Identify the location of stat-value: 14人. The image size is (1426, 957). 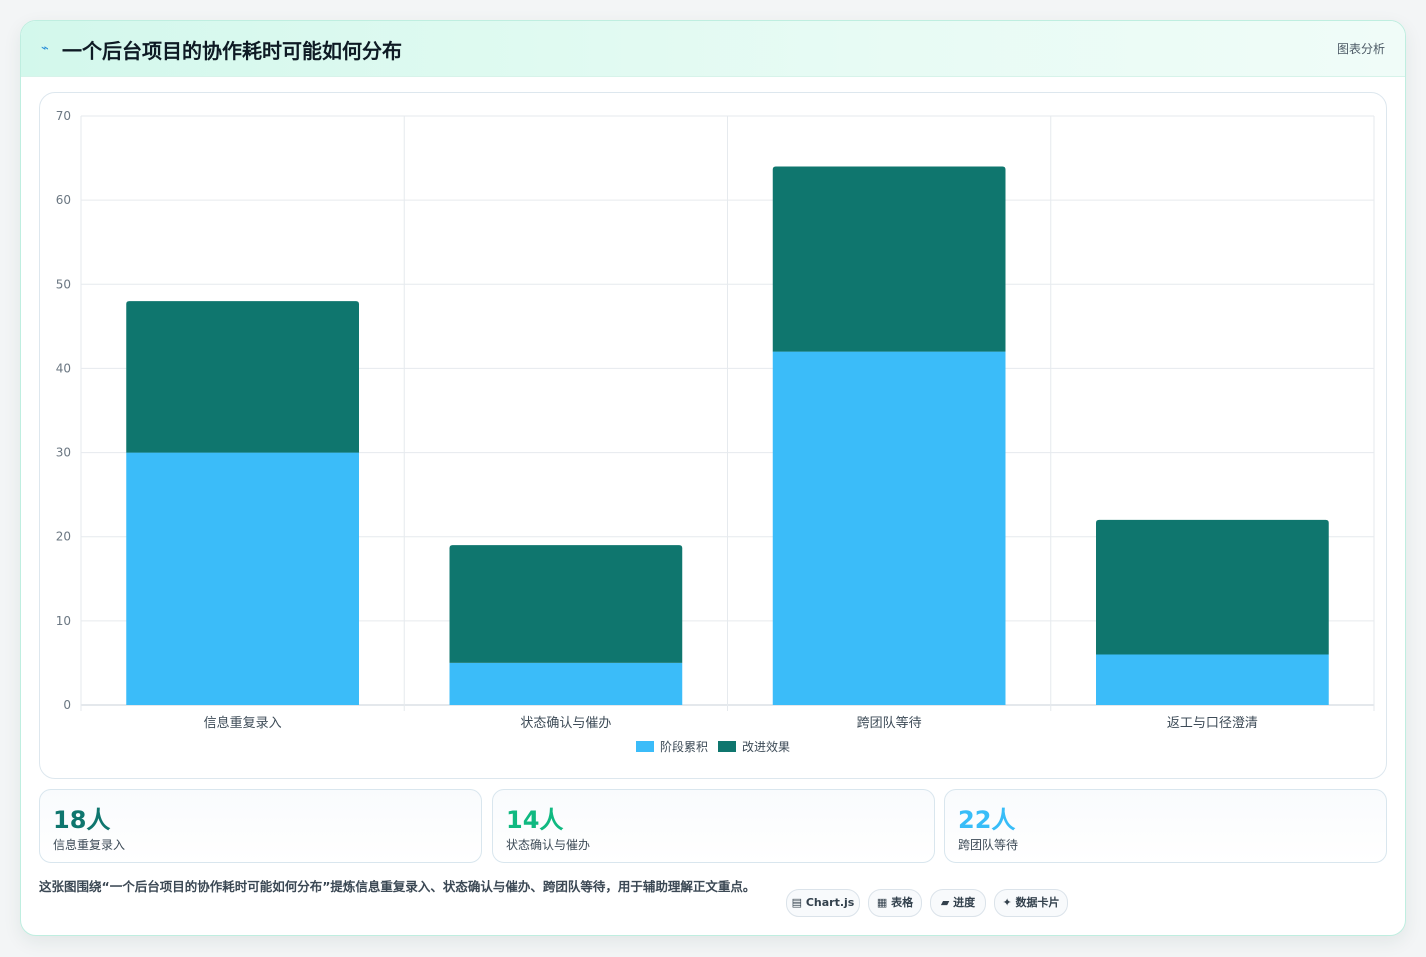
(535, 820).